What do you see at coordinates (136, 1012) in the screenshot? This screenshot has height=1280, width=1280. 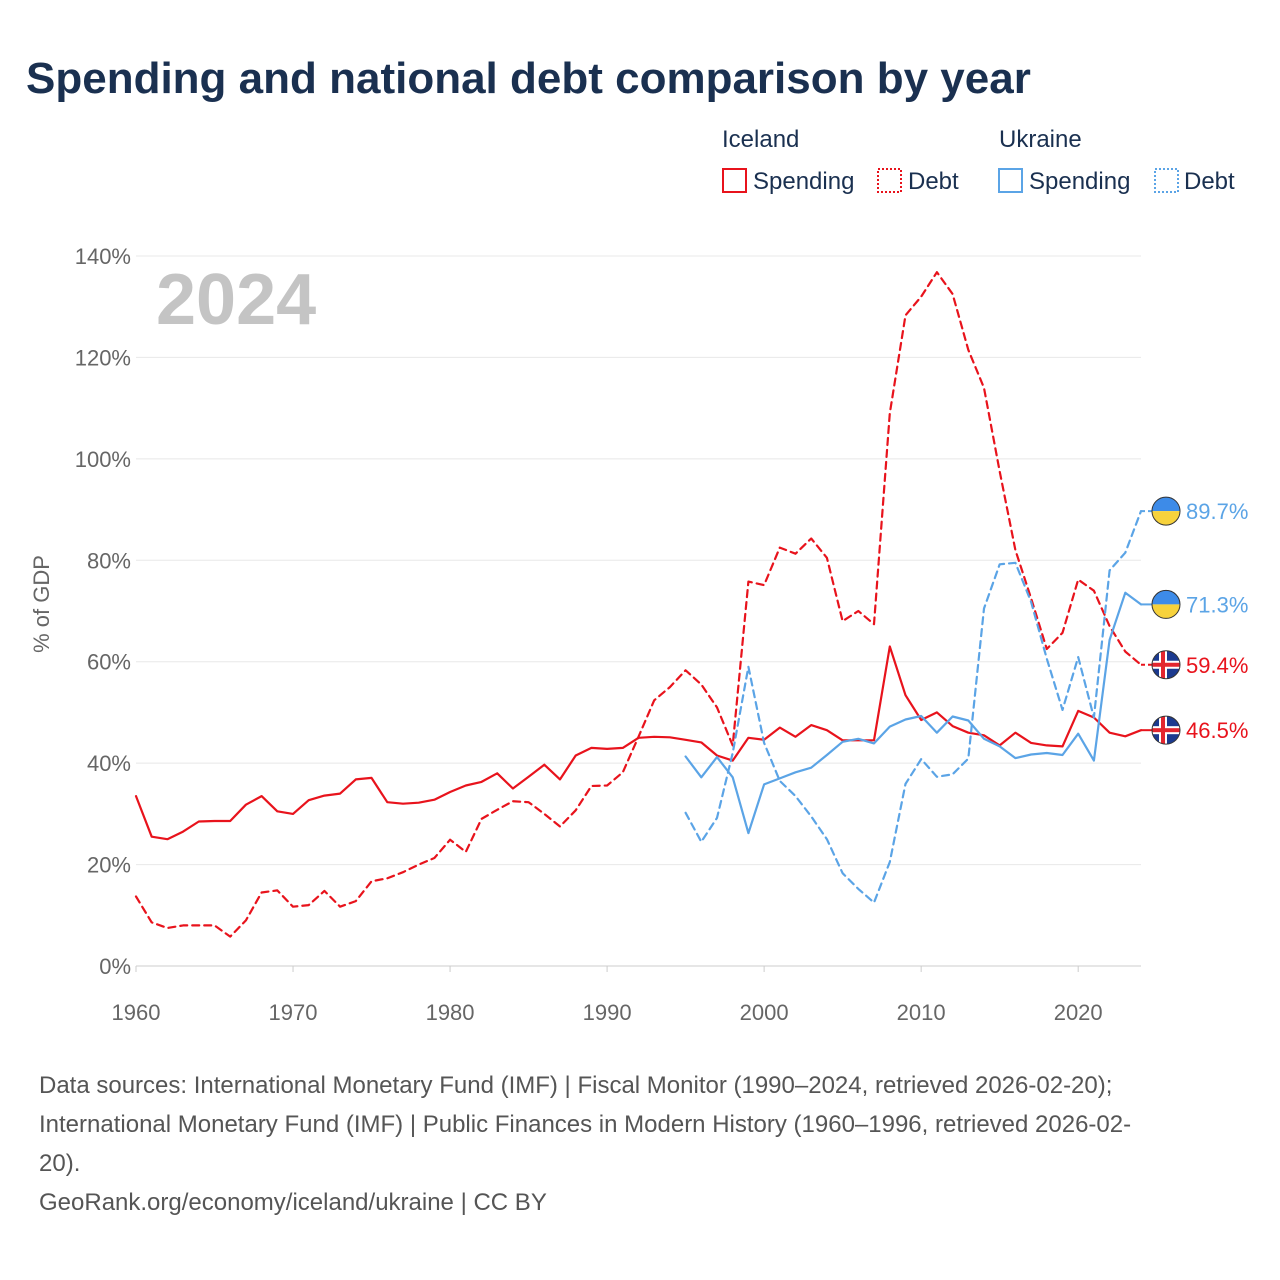 I see `x-tick-label: 1960` at bounding box center [136, 1012].